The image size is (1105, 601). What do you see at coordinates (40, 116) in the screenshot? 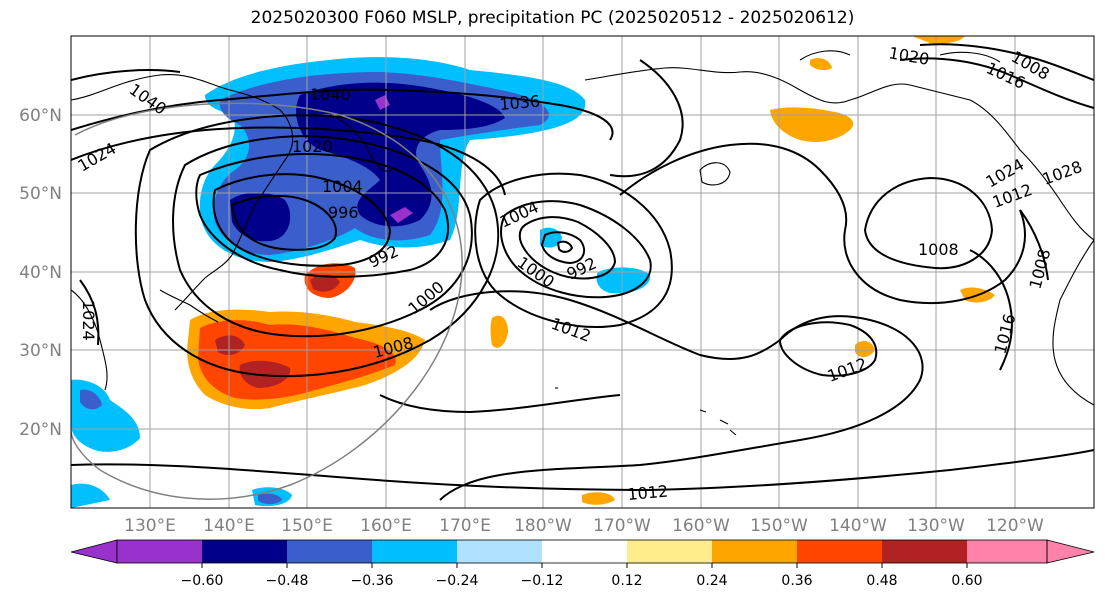
I see `lat-label: 60°N` at bounding box center [40, 116].